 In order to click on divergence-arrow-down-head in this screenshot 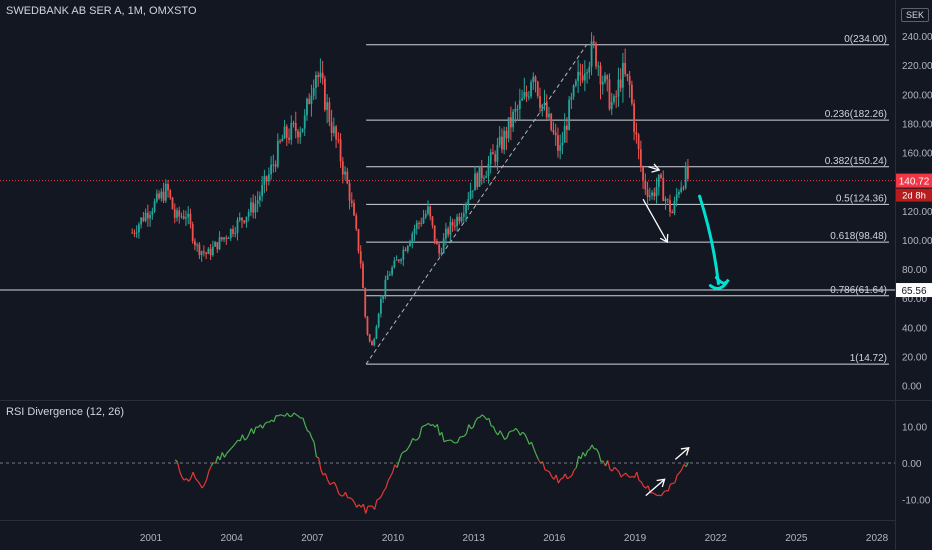, I will do `click(664, 239)`.